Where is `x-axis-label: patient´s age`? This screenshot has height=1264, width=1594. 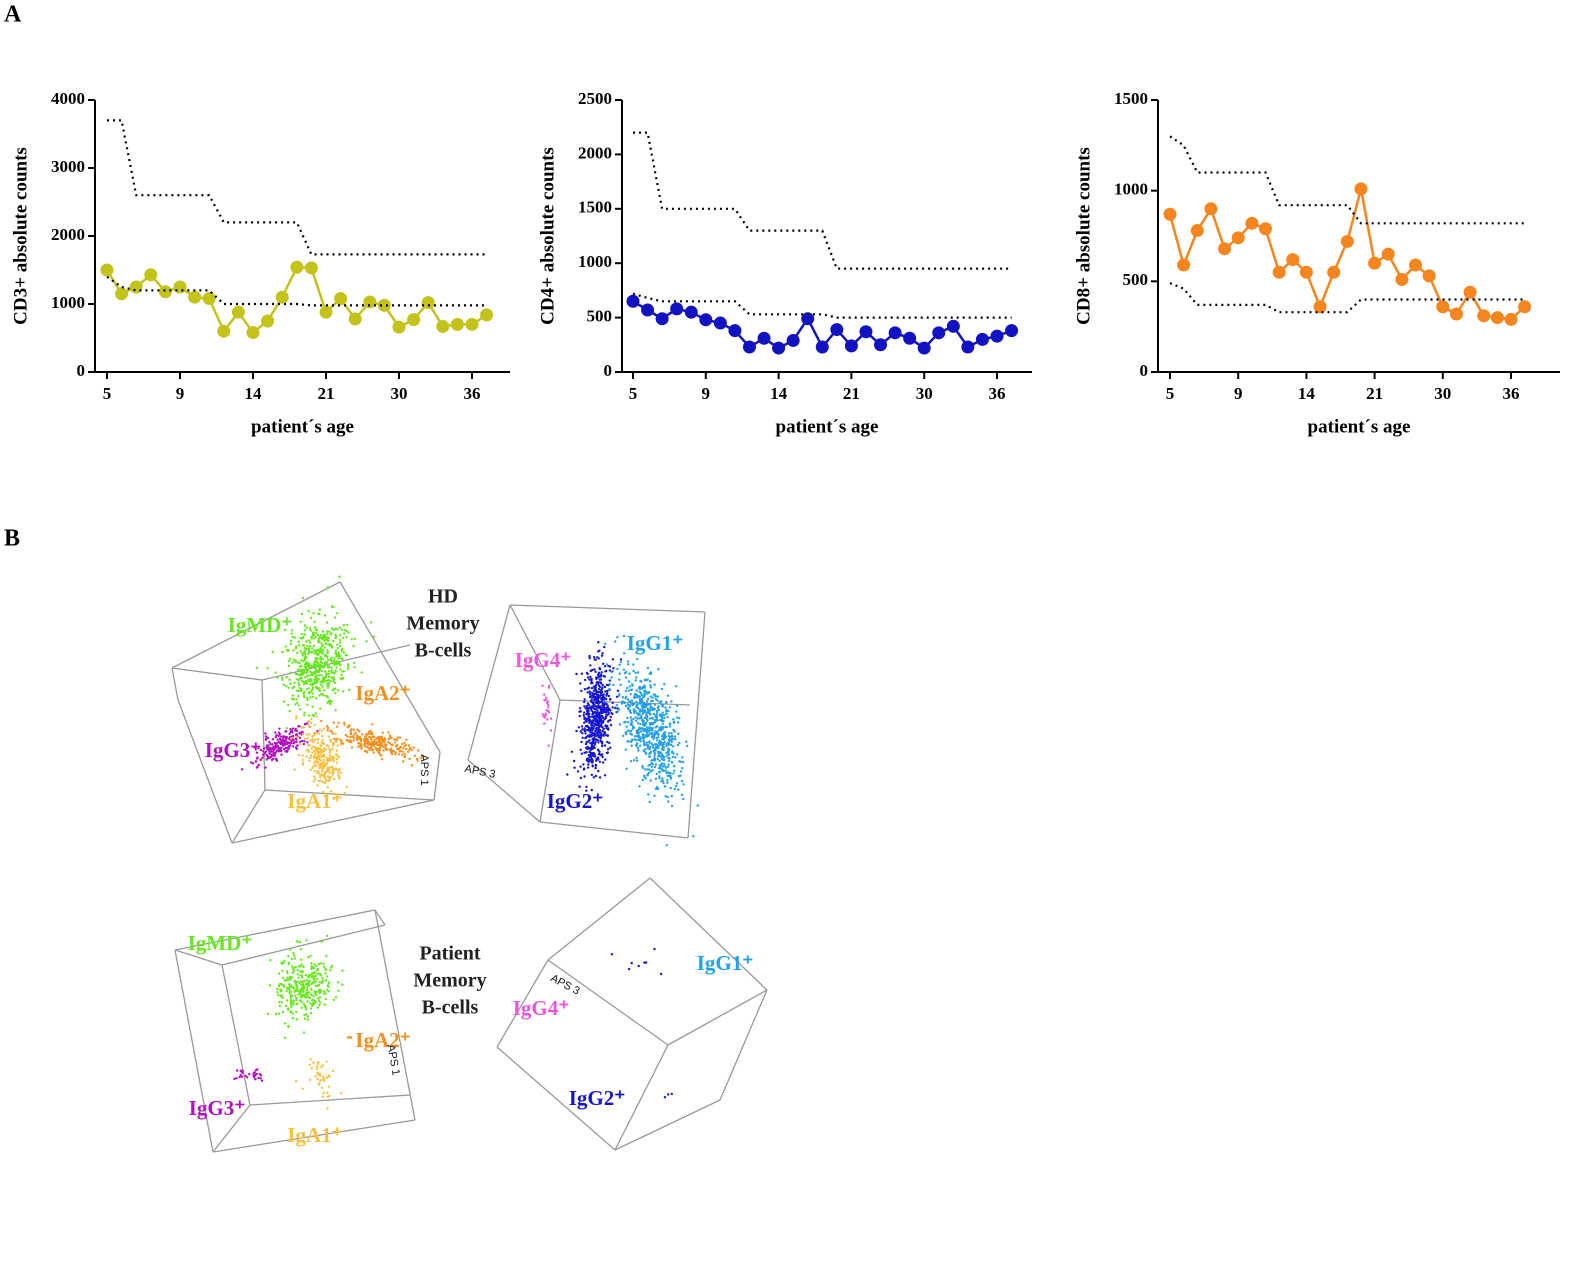 x-axis-label: patient´s age is located at coordinates (302, 426).